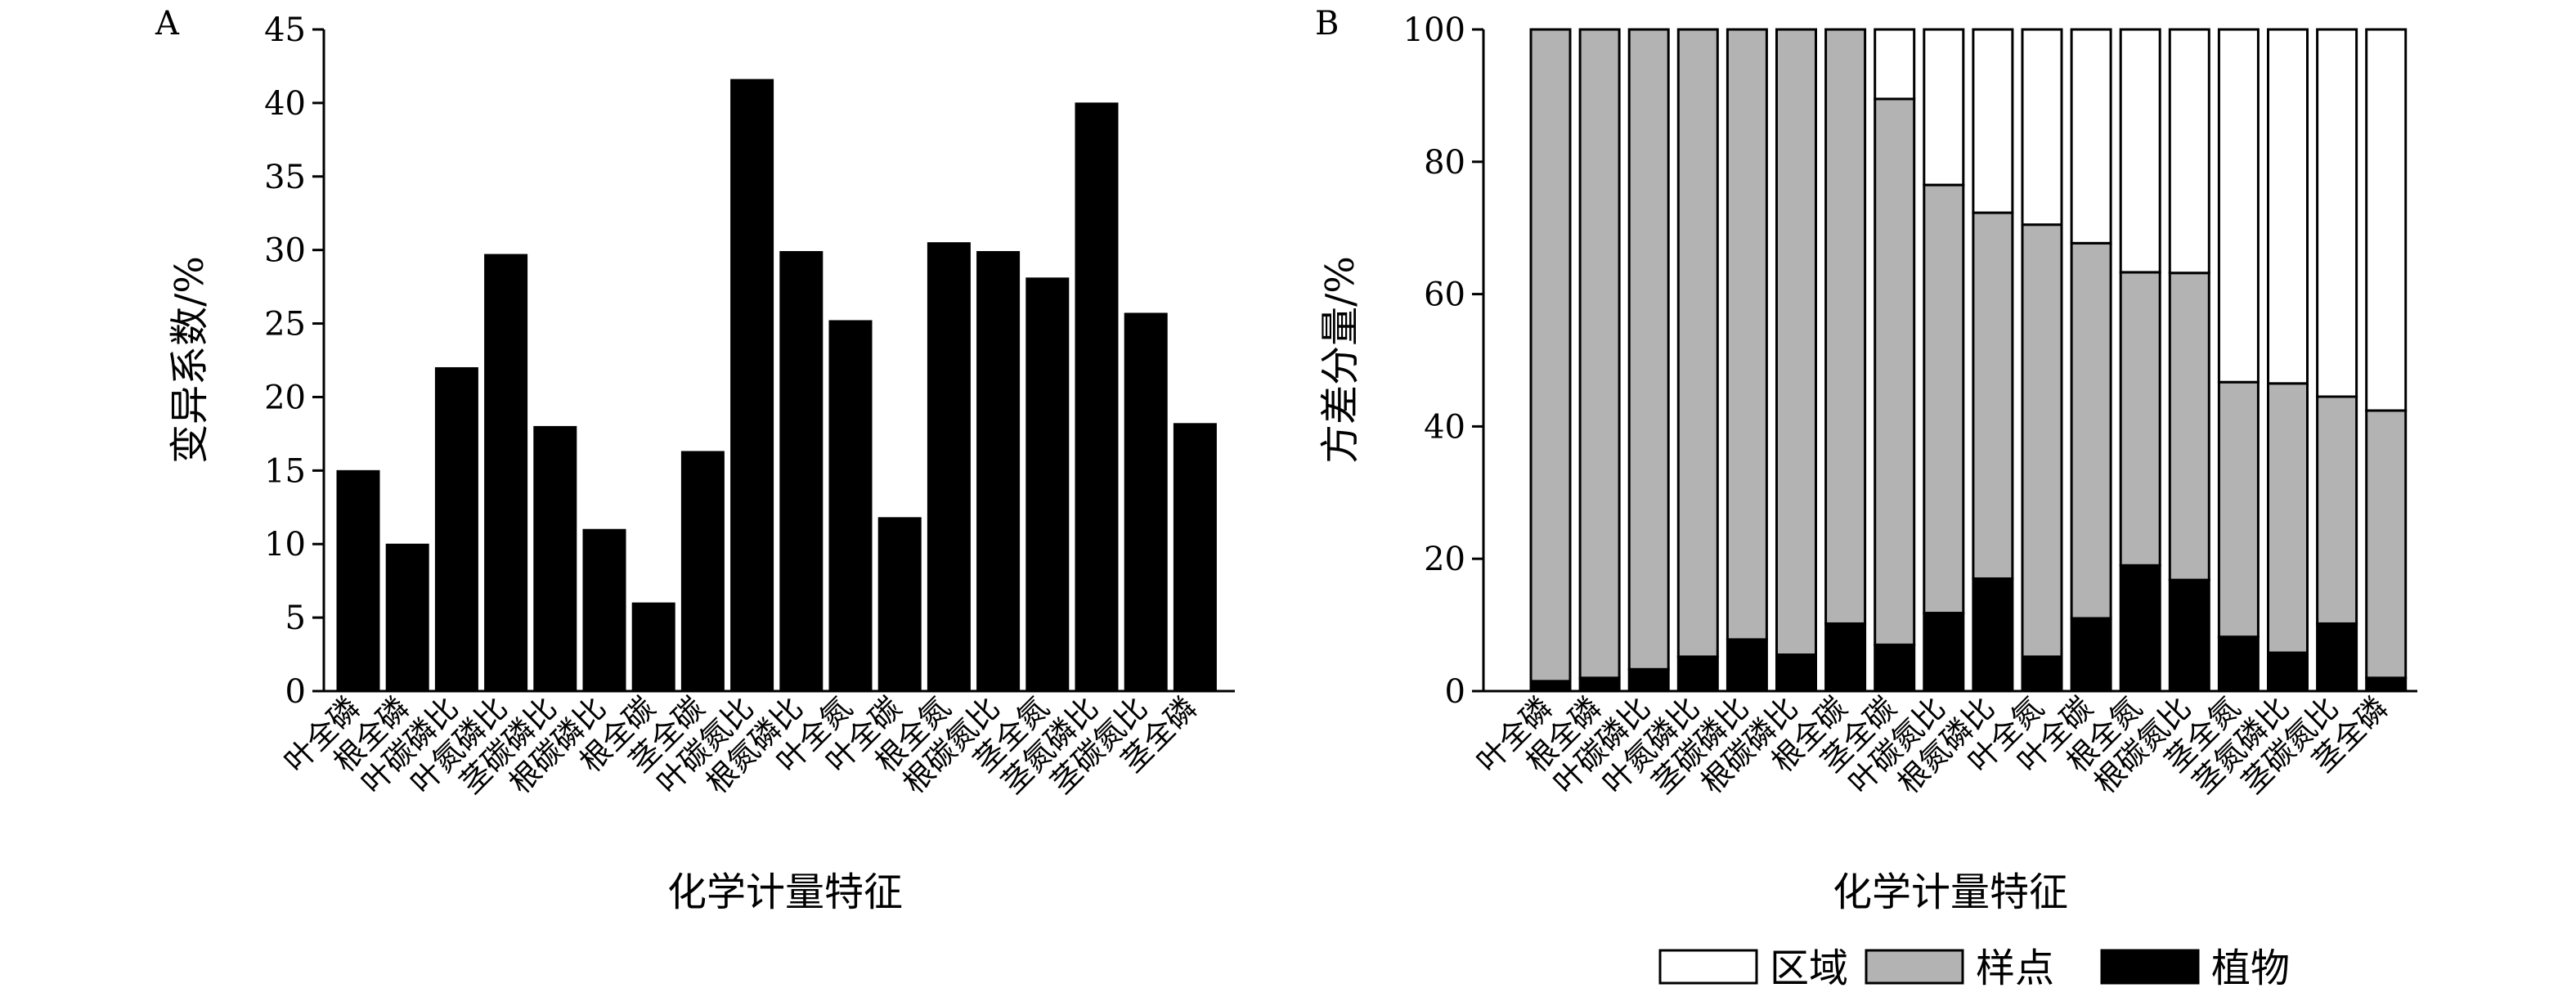  I want to click on panel-a-y-tick-label: 25, so click(285, 325).